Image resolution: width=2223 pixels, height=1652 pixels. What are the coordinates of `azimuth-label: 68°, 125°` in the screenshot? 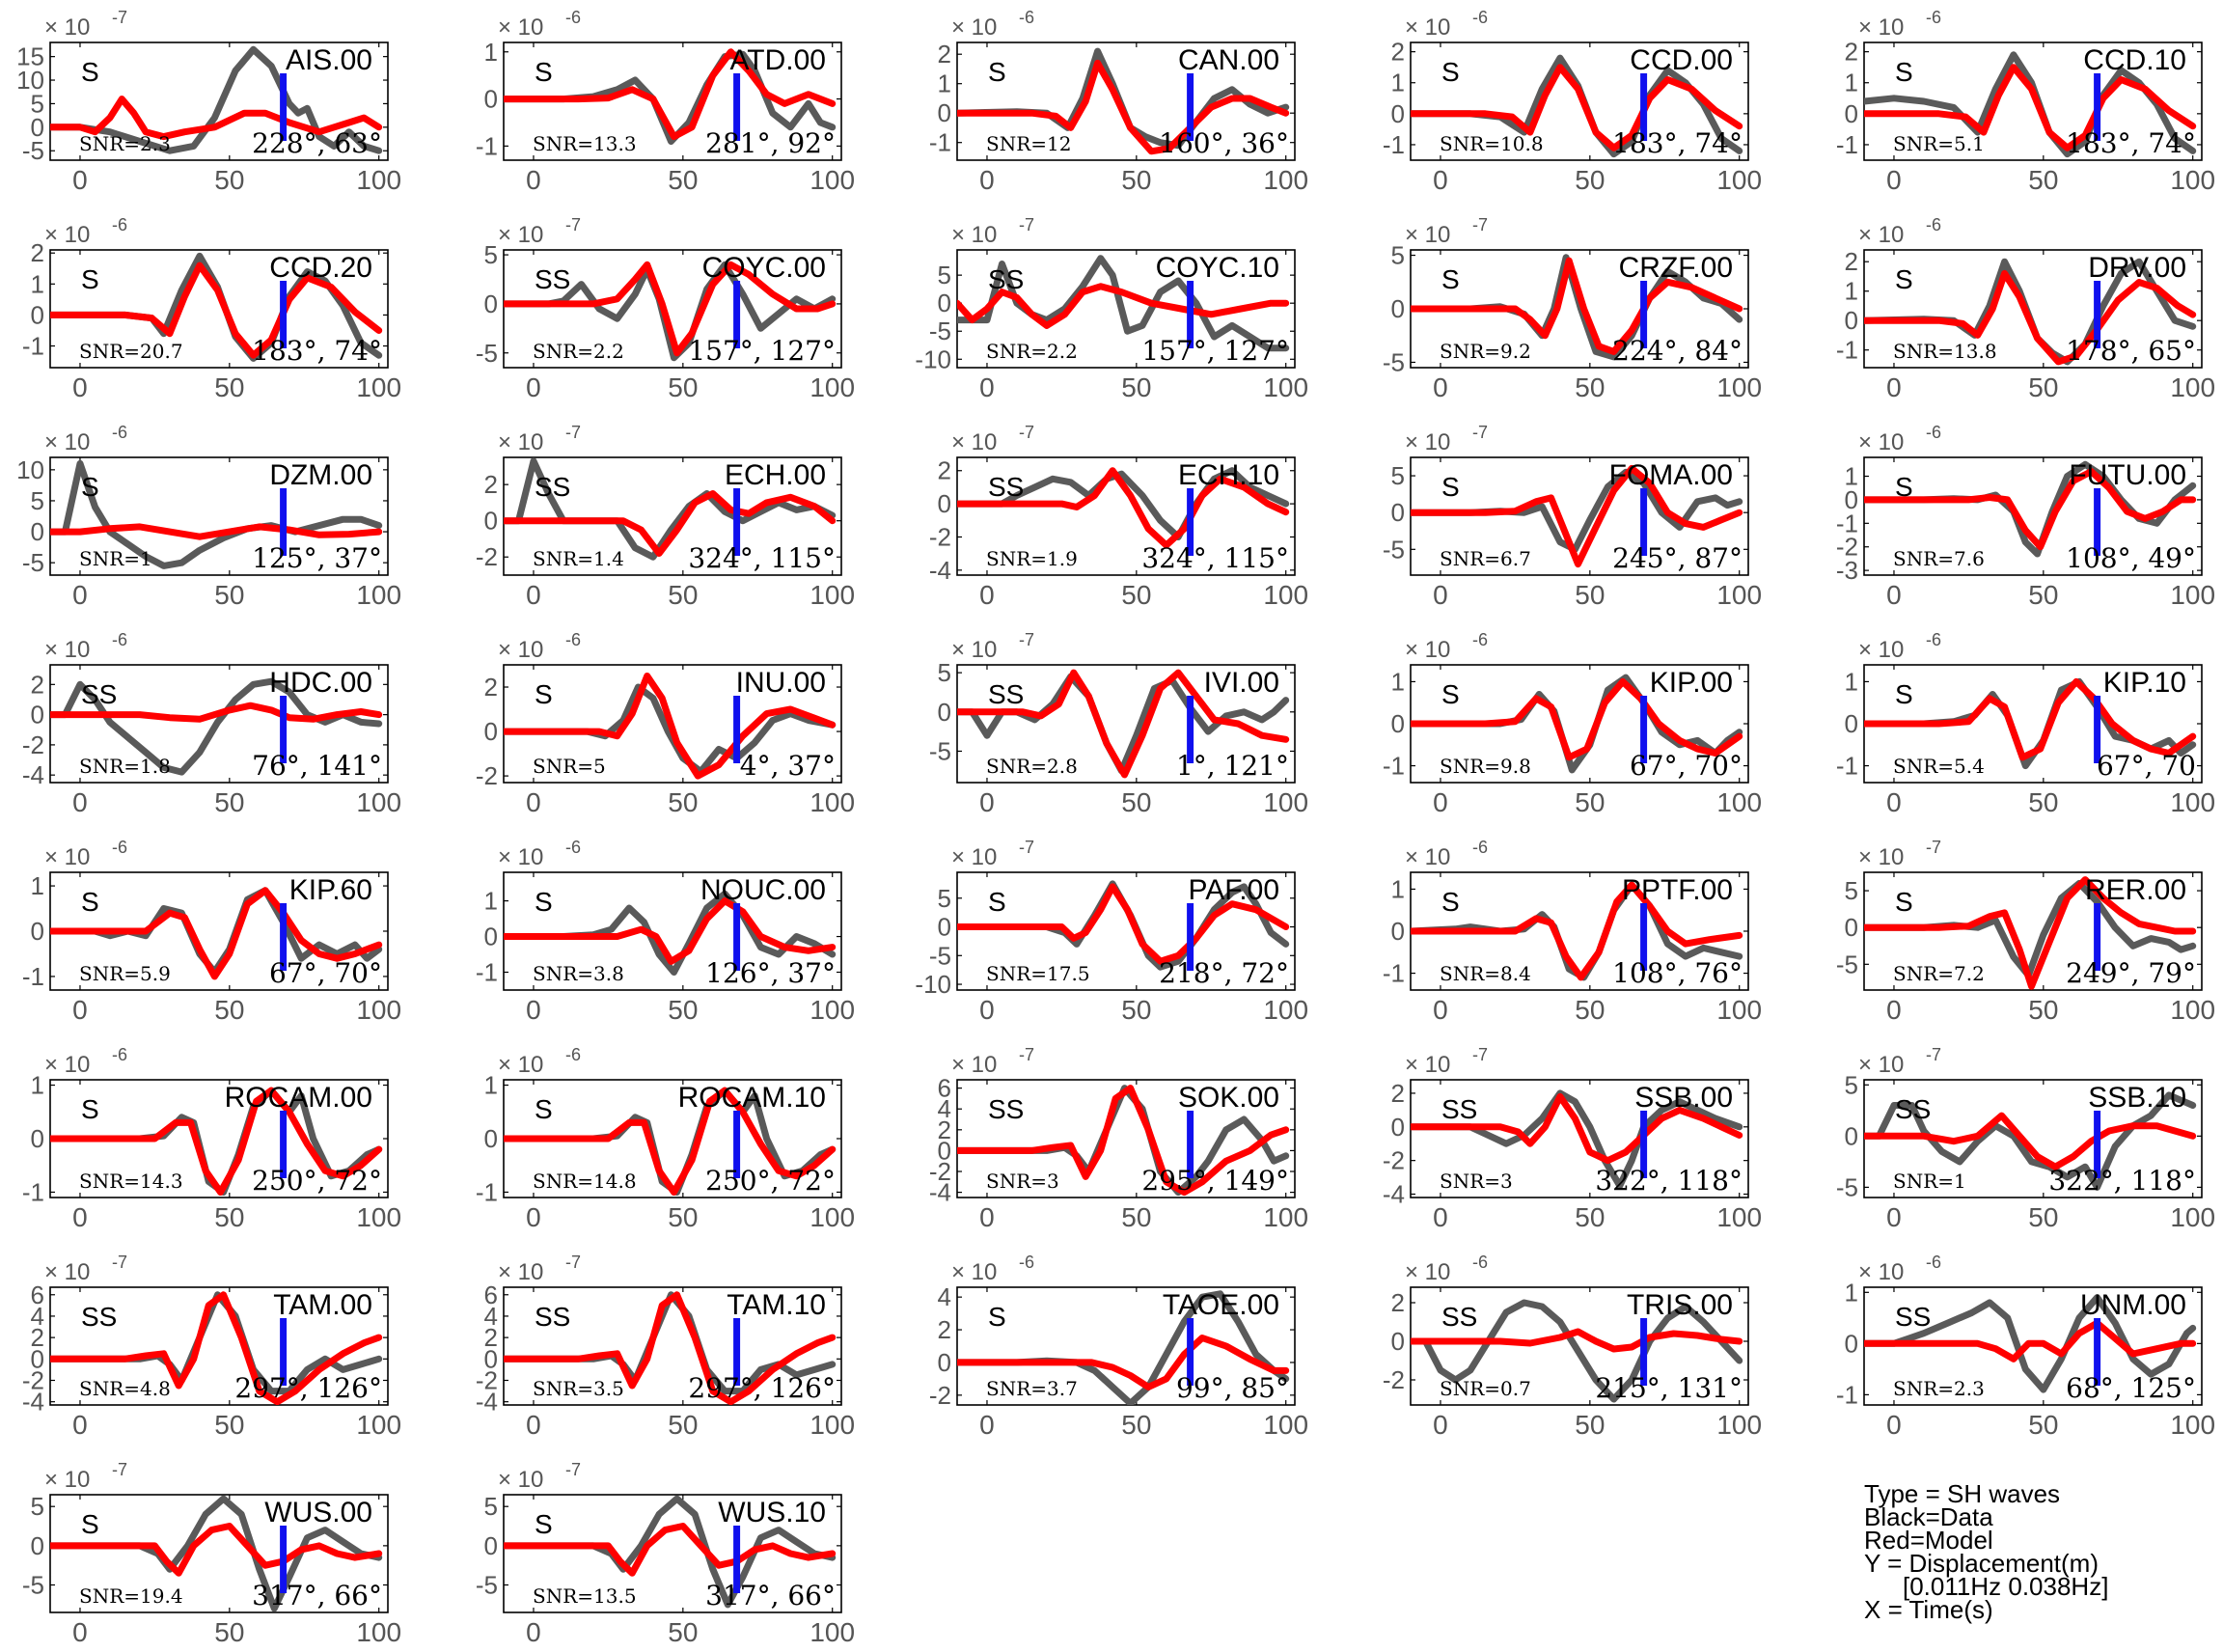 It's located at (2131, 1388).